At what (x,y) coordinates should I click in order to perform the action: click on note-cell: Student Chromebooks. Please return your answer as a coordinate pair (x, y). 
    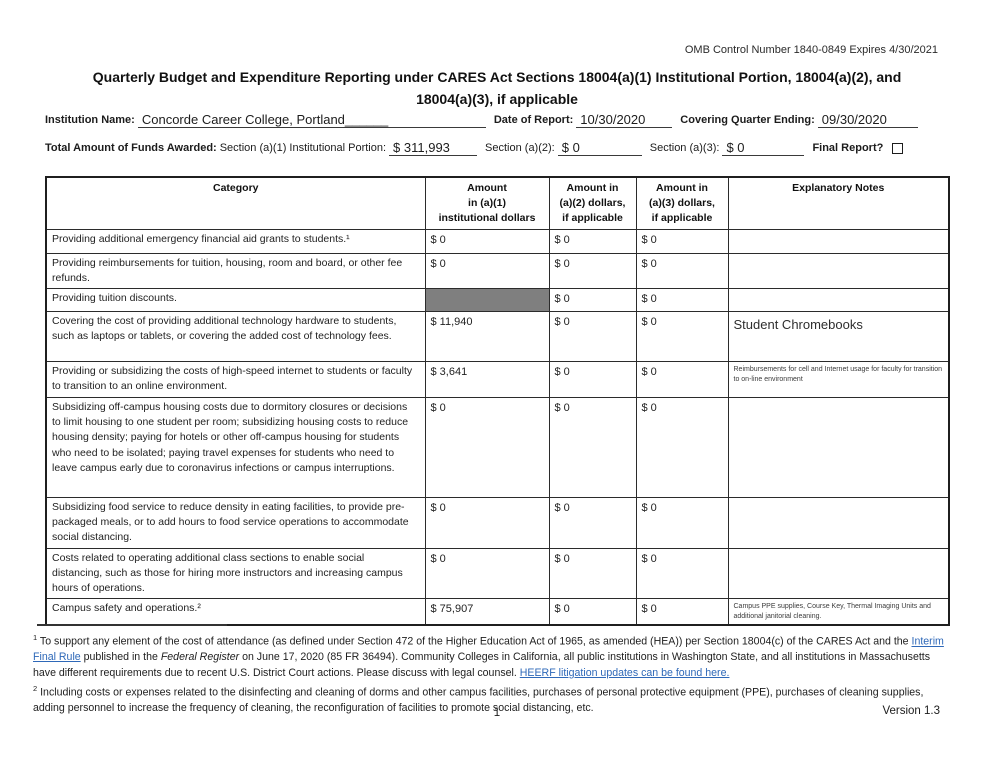
    Looking at the image, I should click on (838, 337).